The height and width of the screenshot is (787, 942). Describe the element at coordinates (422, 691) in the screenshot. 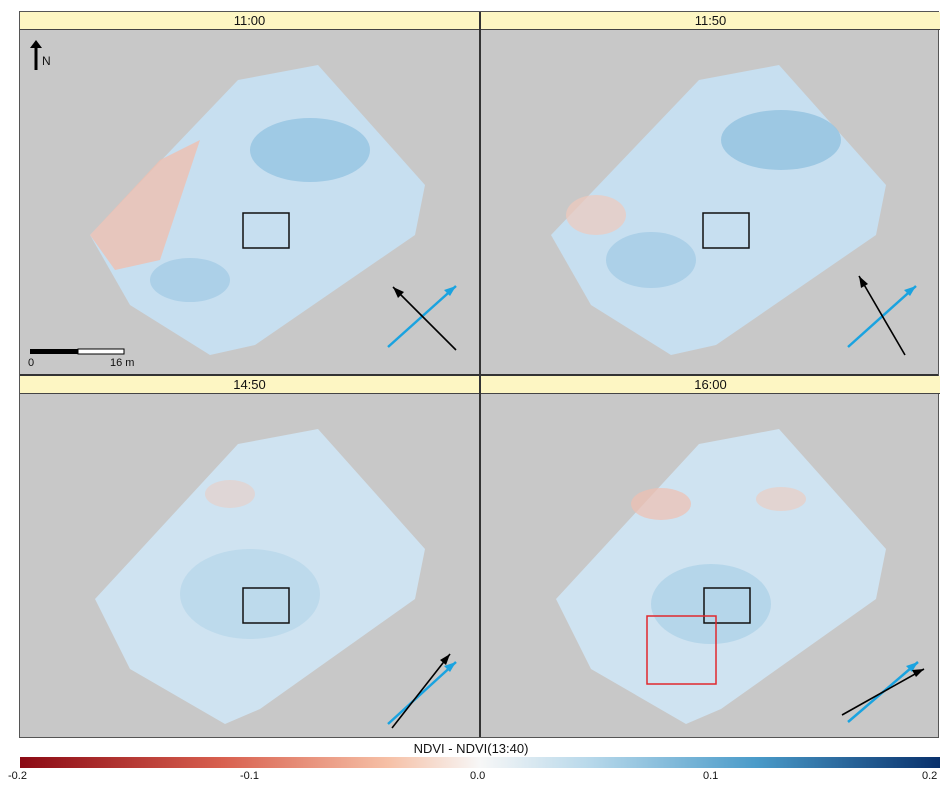

I see `sun-wind-arrows-1450-icon` at that location.